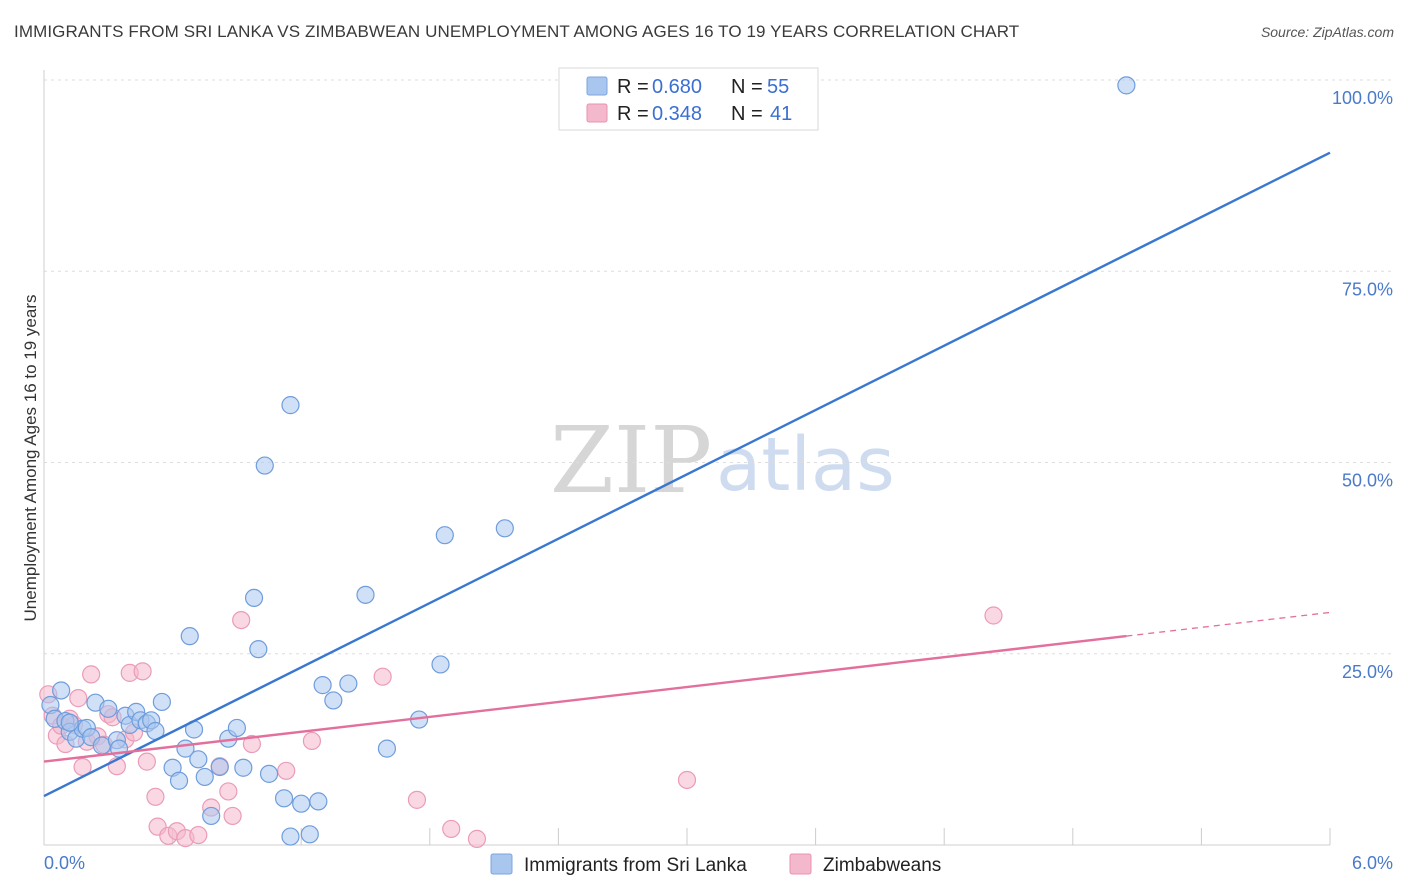  Describe the element at coordinates (64, 863) in the screenshot. I see `x-tick-label-min: 0.0%` at that location.